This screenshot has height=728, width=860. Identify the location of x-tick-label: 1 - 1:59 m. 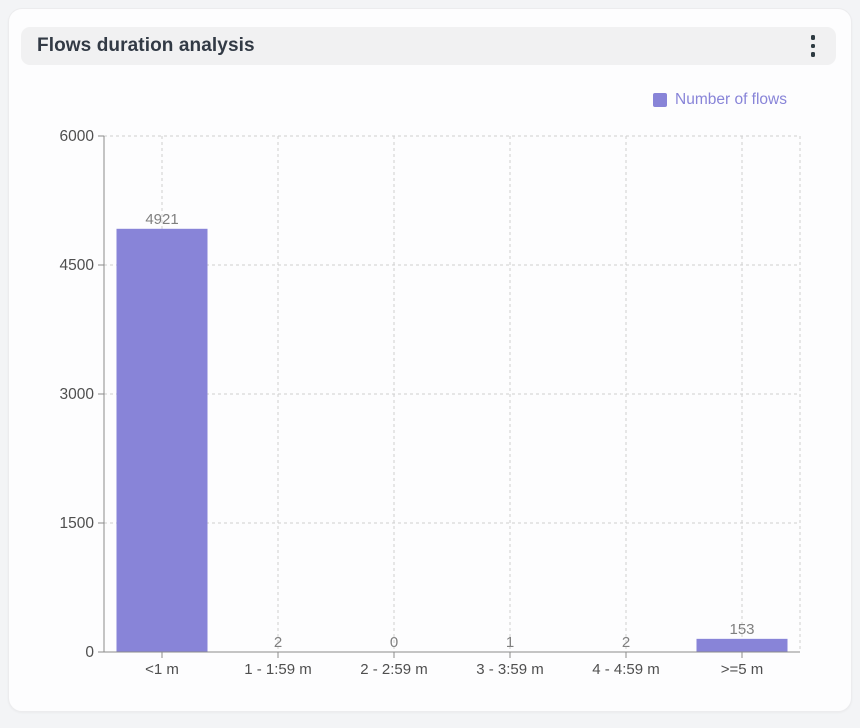
(278, 669).